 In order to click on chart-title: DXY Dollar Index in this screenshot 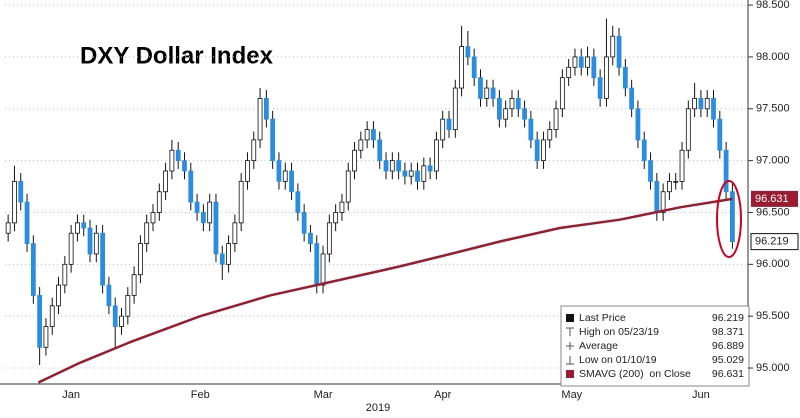, I will do `click(177, 55)`.